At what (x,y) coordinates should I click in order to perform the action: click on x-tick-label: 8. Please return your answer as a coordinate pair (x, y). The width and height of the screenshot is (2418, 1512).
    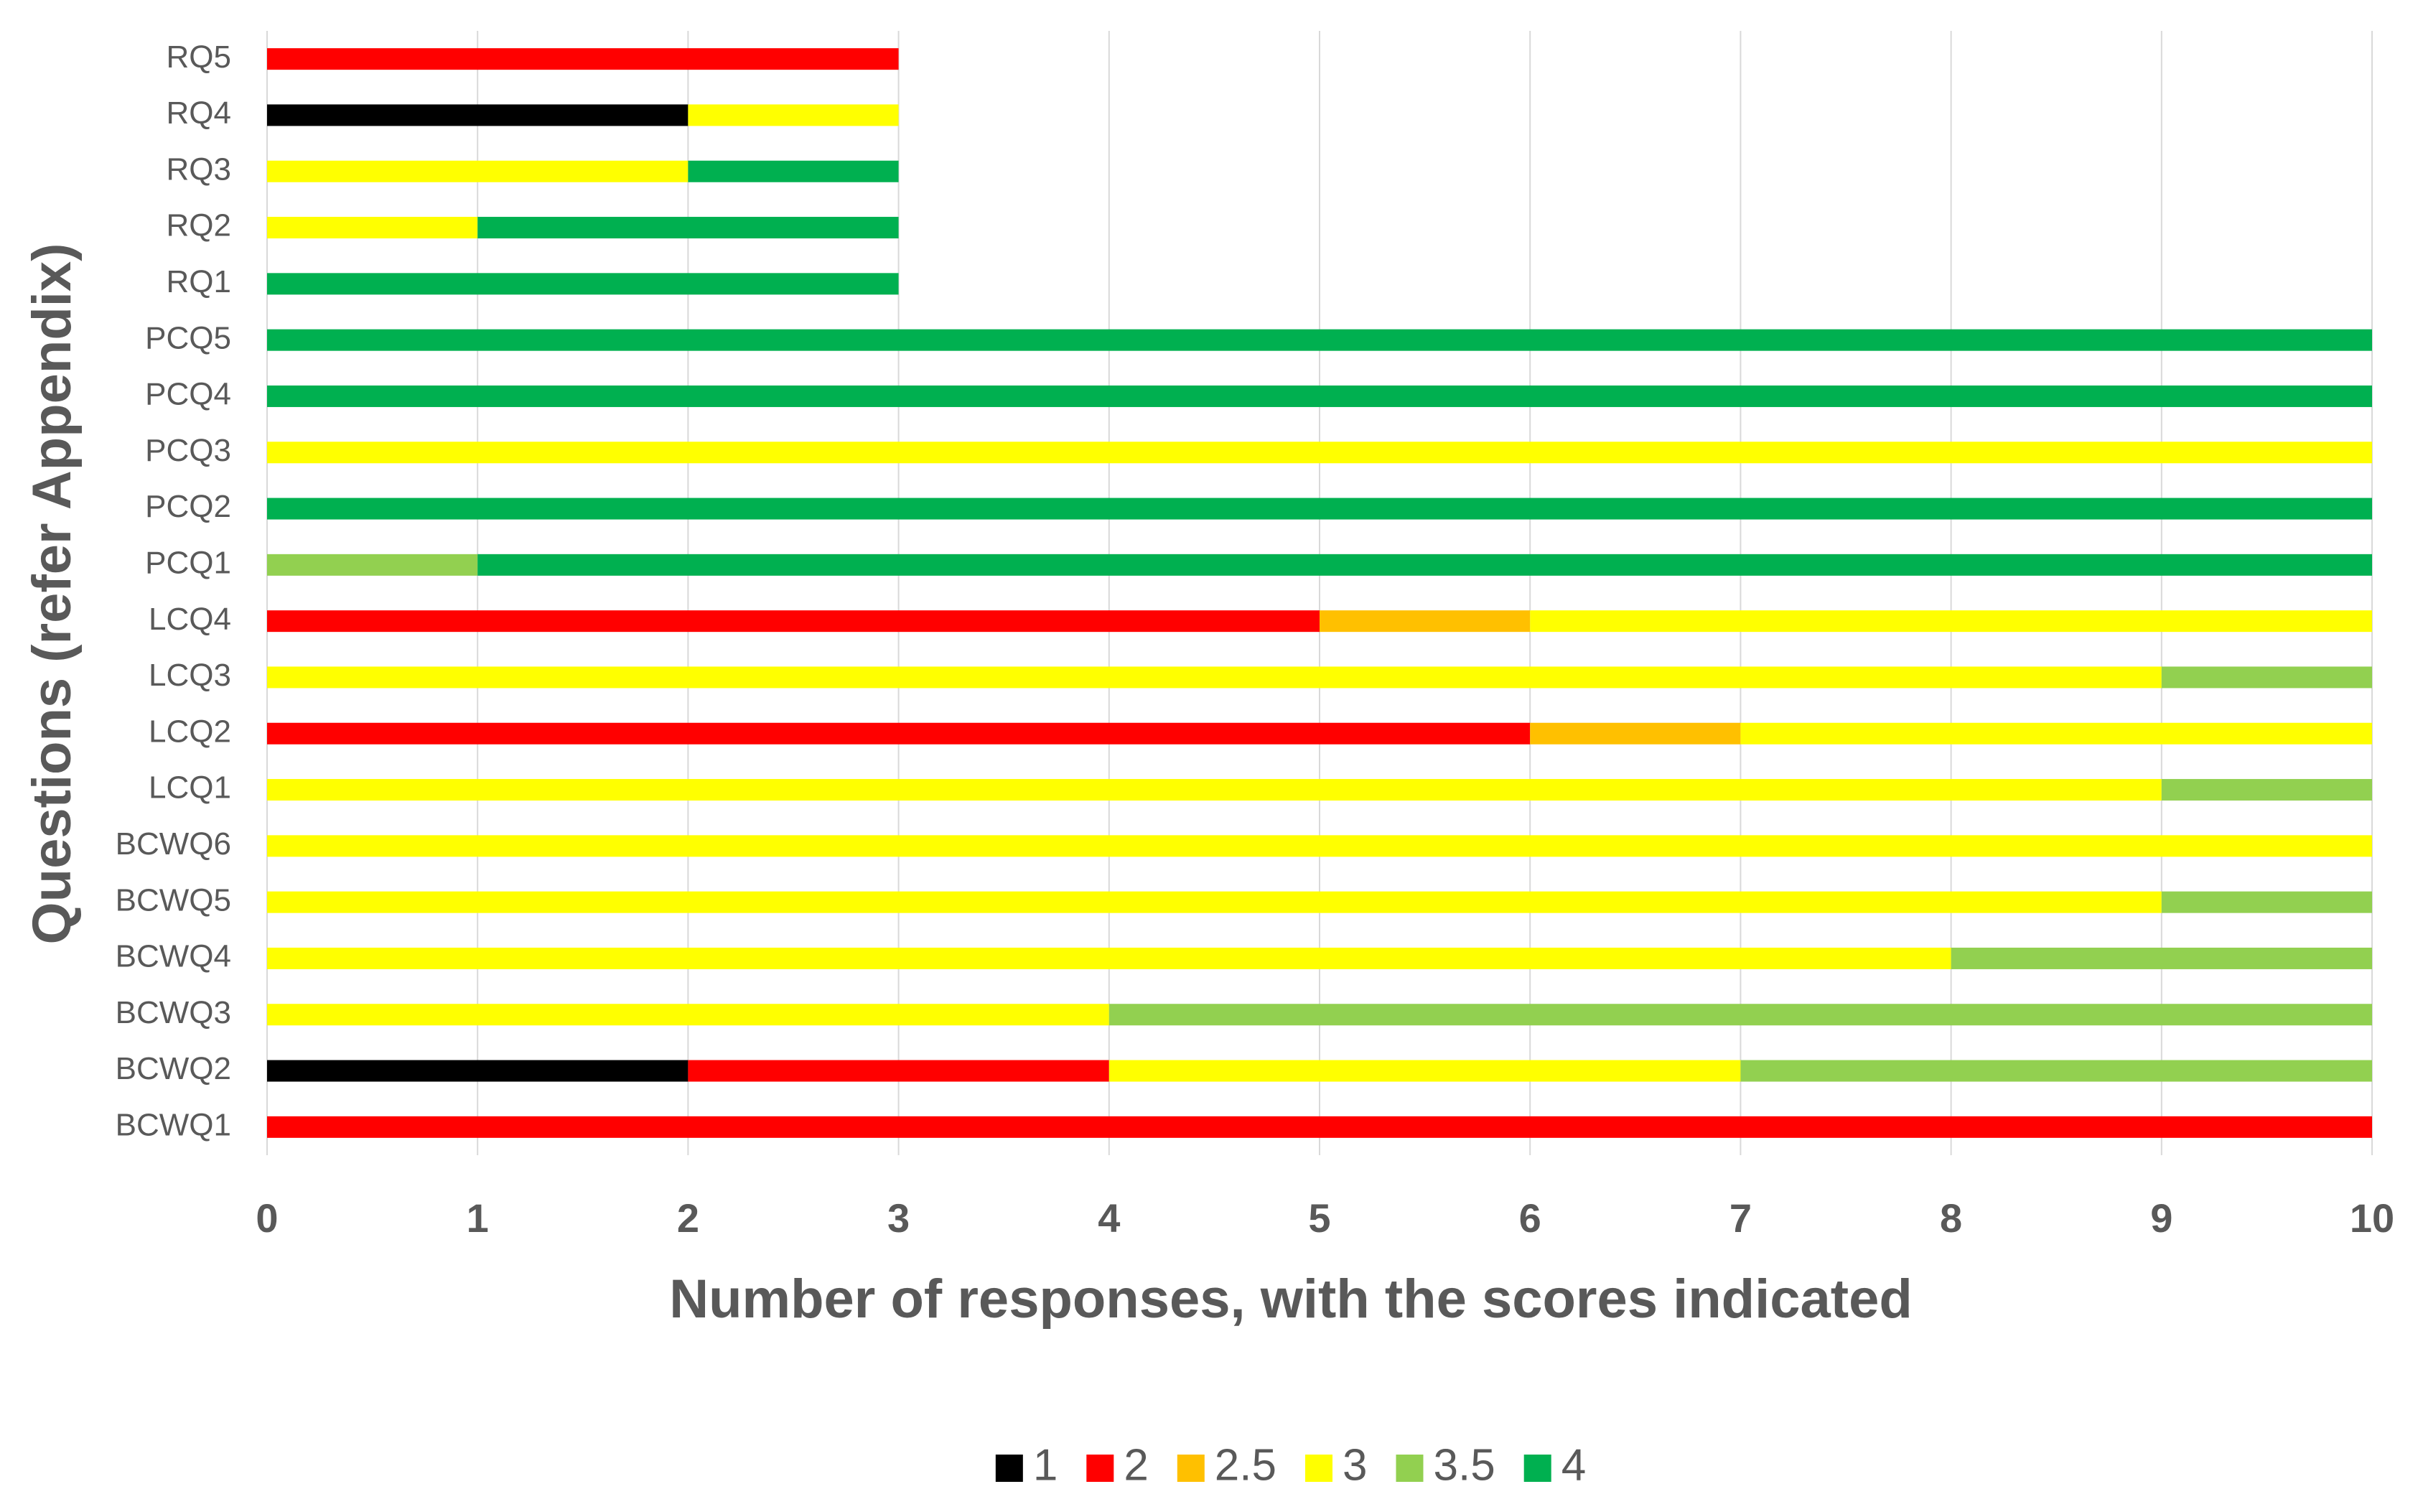
    Looking at the image, I should click on (1951, 1218).